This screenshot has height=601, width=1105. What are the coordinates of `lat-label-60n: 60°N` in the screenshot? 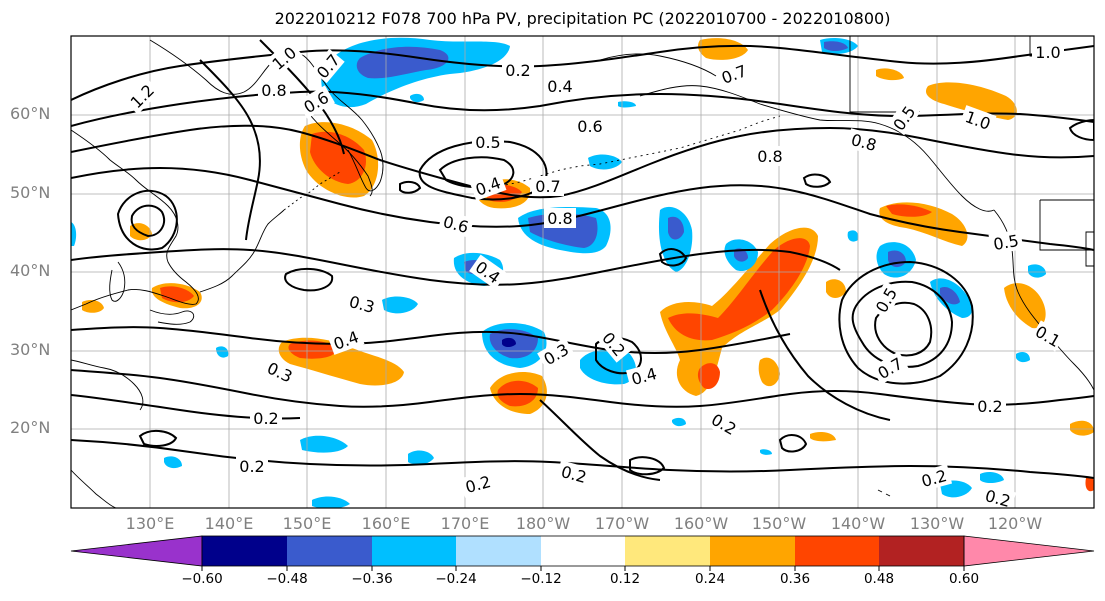 It's located at (30, 113).